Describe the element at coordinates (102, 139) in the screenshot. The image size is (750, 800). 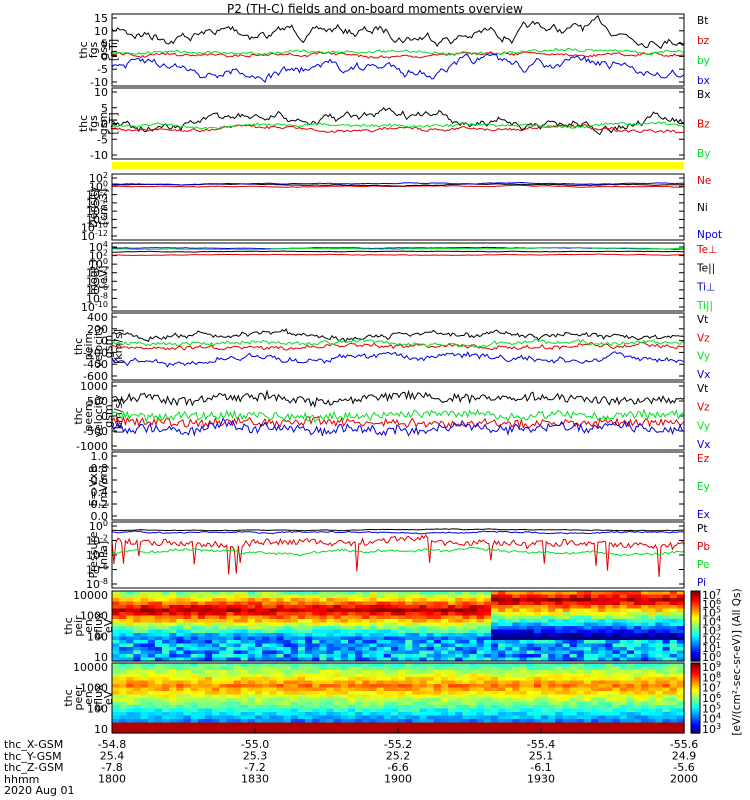
I see `y-tick-label: -5` at that location.